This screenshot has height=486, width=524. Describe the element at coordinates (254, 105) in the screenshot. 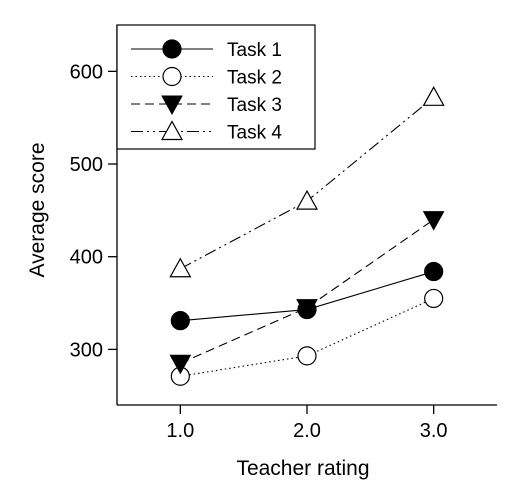

I see `legend-label: Task 3` at that location.